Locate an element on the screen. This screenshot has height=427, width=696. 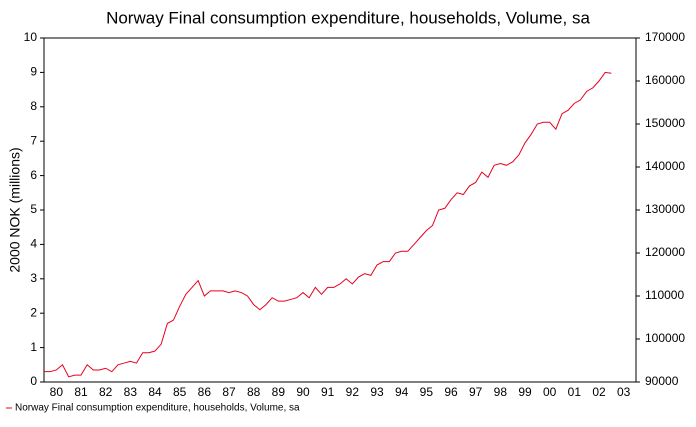
x-tick-label: 94 is located at coordinates (402, 392).